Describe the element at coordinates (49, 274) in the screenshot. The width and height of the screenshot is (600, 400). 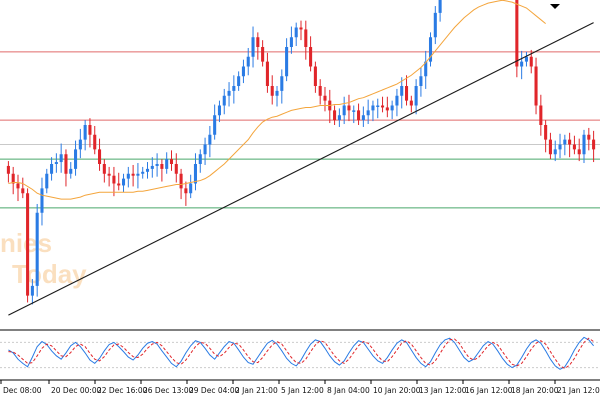
I see `watermark-line2: Today` at that location.